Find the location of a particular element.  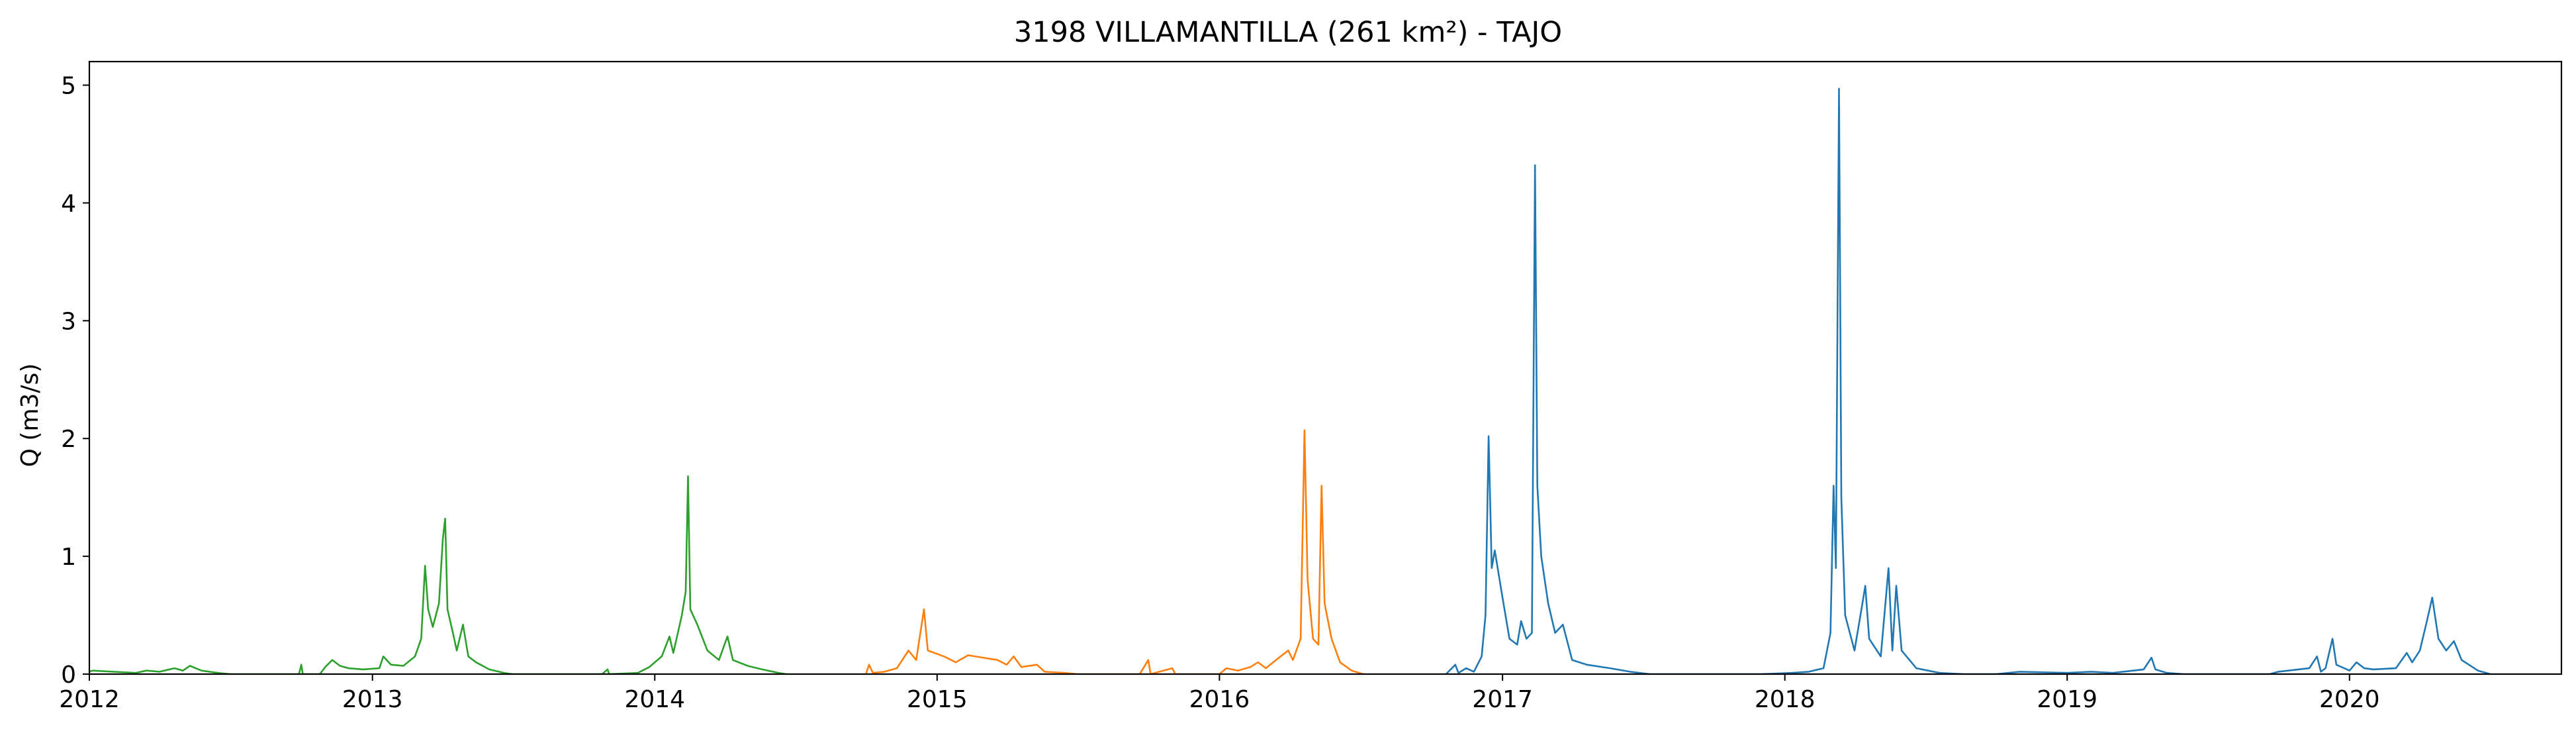

chart-title: 3198 VILLAMANTILLA (261 km²) - TAJO is located at coordinates (1288, 32).